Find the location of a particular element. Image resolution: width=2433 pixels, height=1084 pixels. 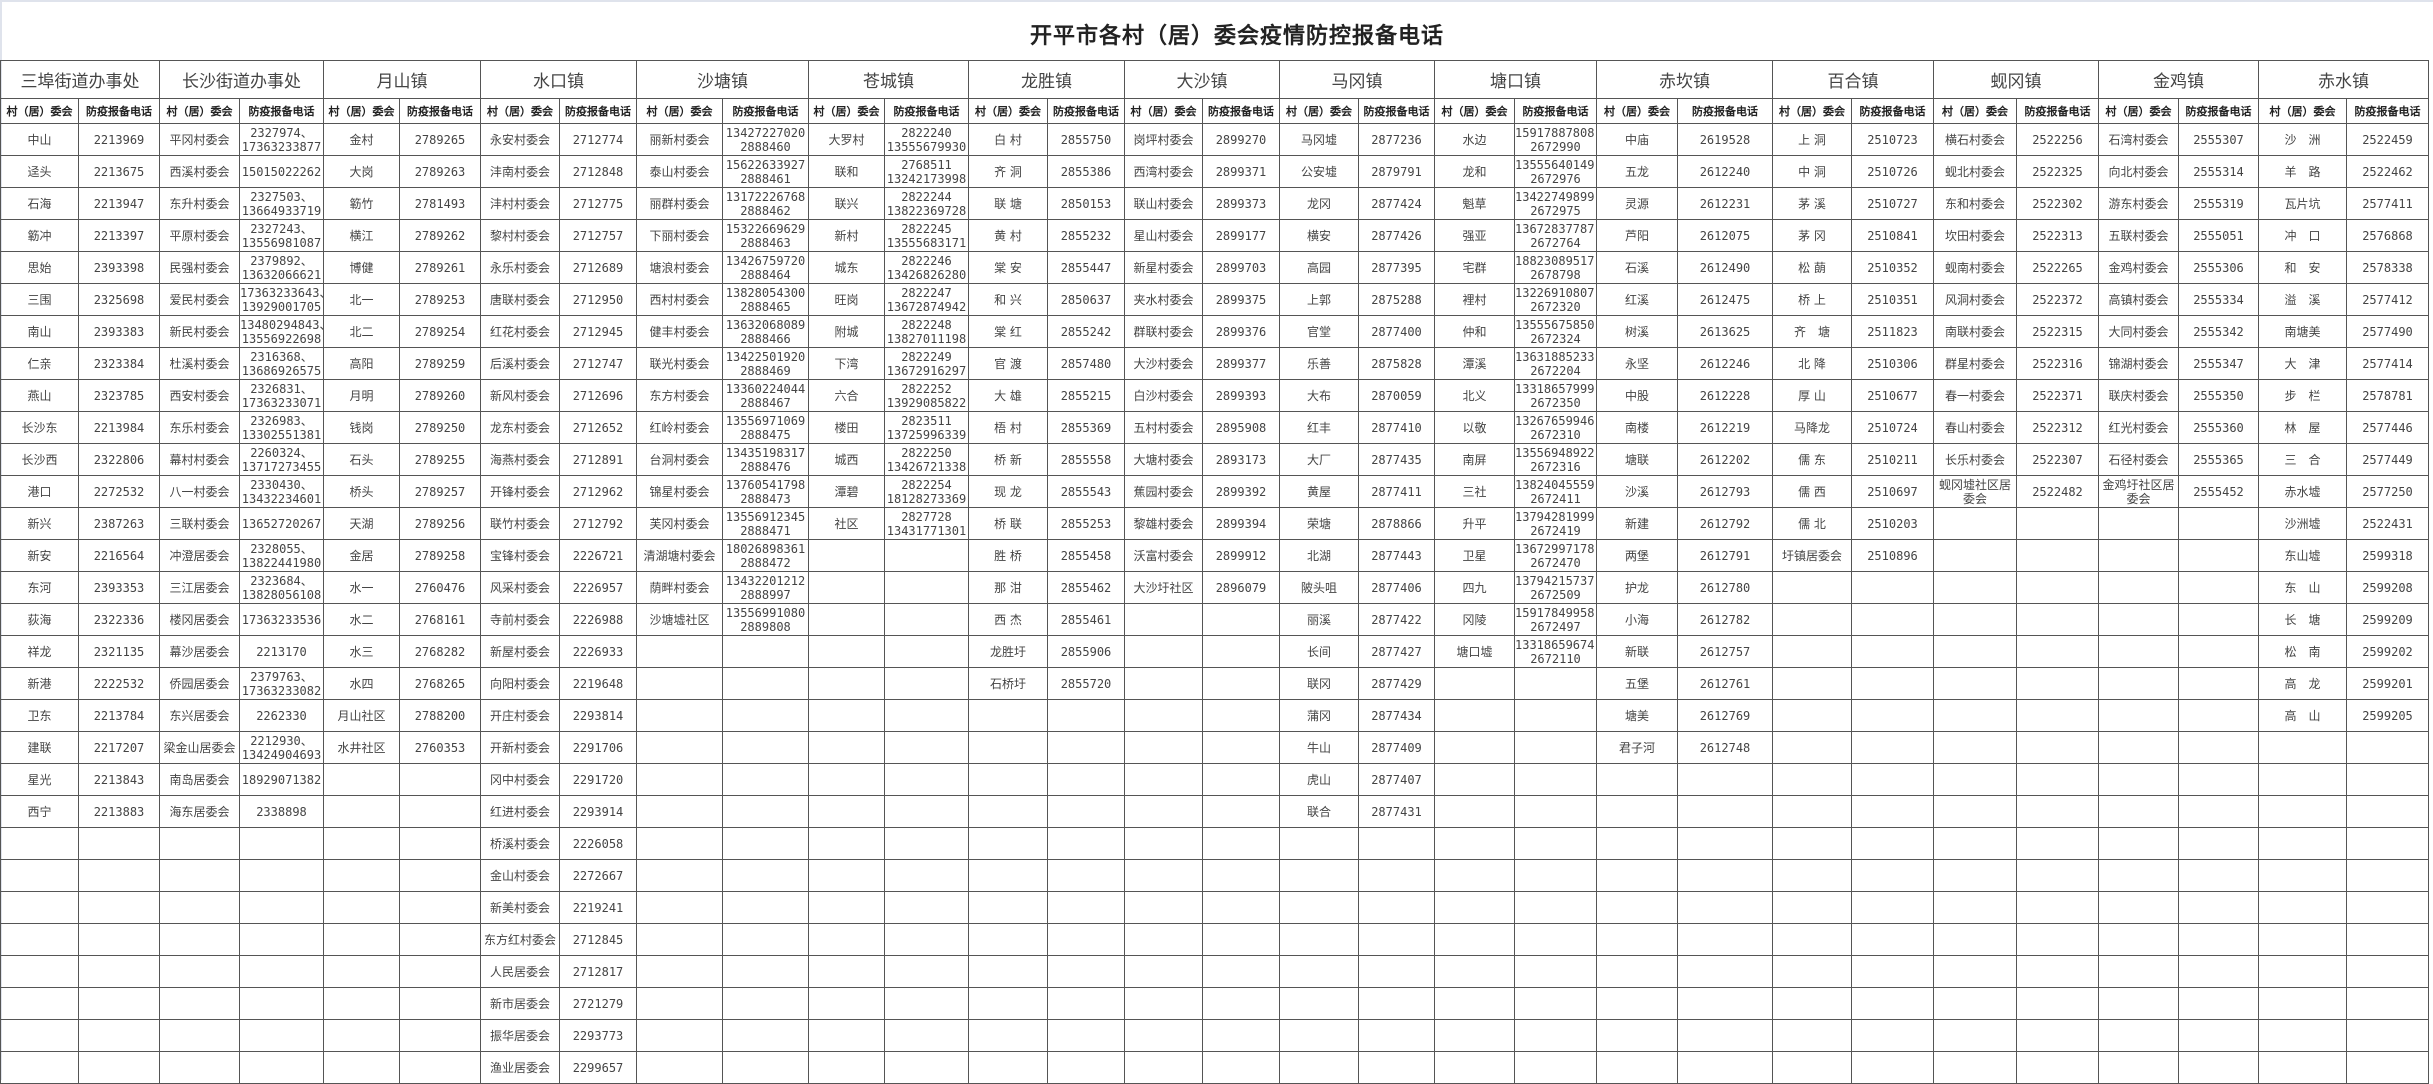

phone-cell: 2293773 is located at coordinates (598, 1036).